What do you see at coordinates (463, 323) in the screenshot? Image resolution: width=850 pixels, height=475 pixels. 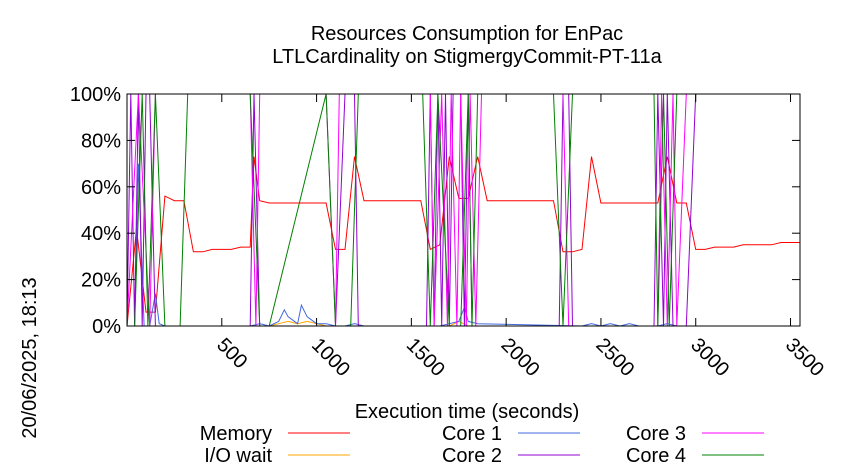 I see `series-line-i-o-wait` at bounding box center [463, 323].